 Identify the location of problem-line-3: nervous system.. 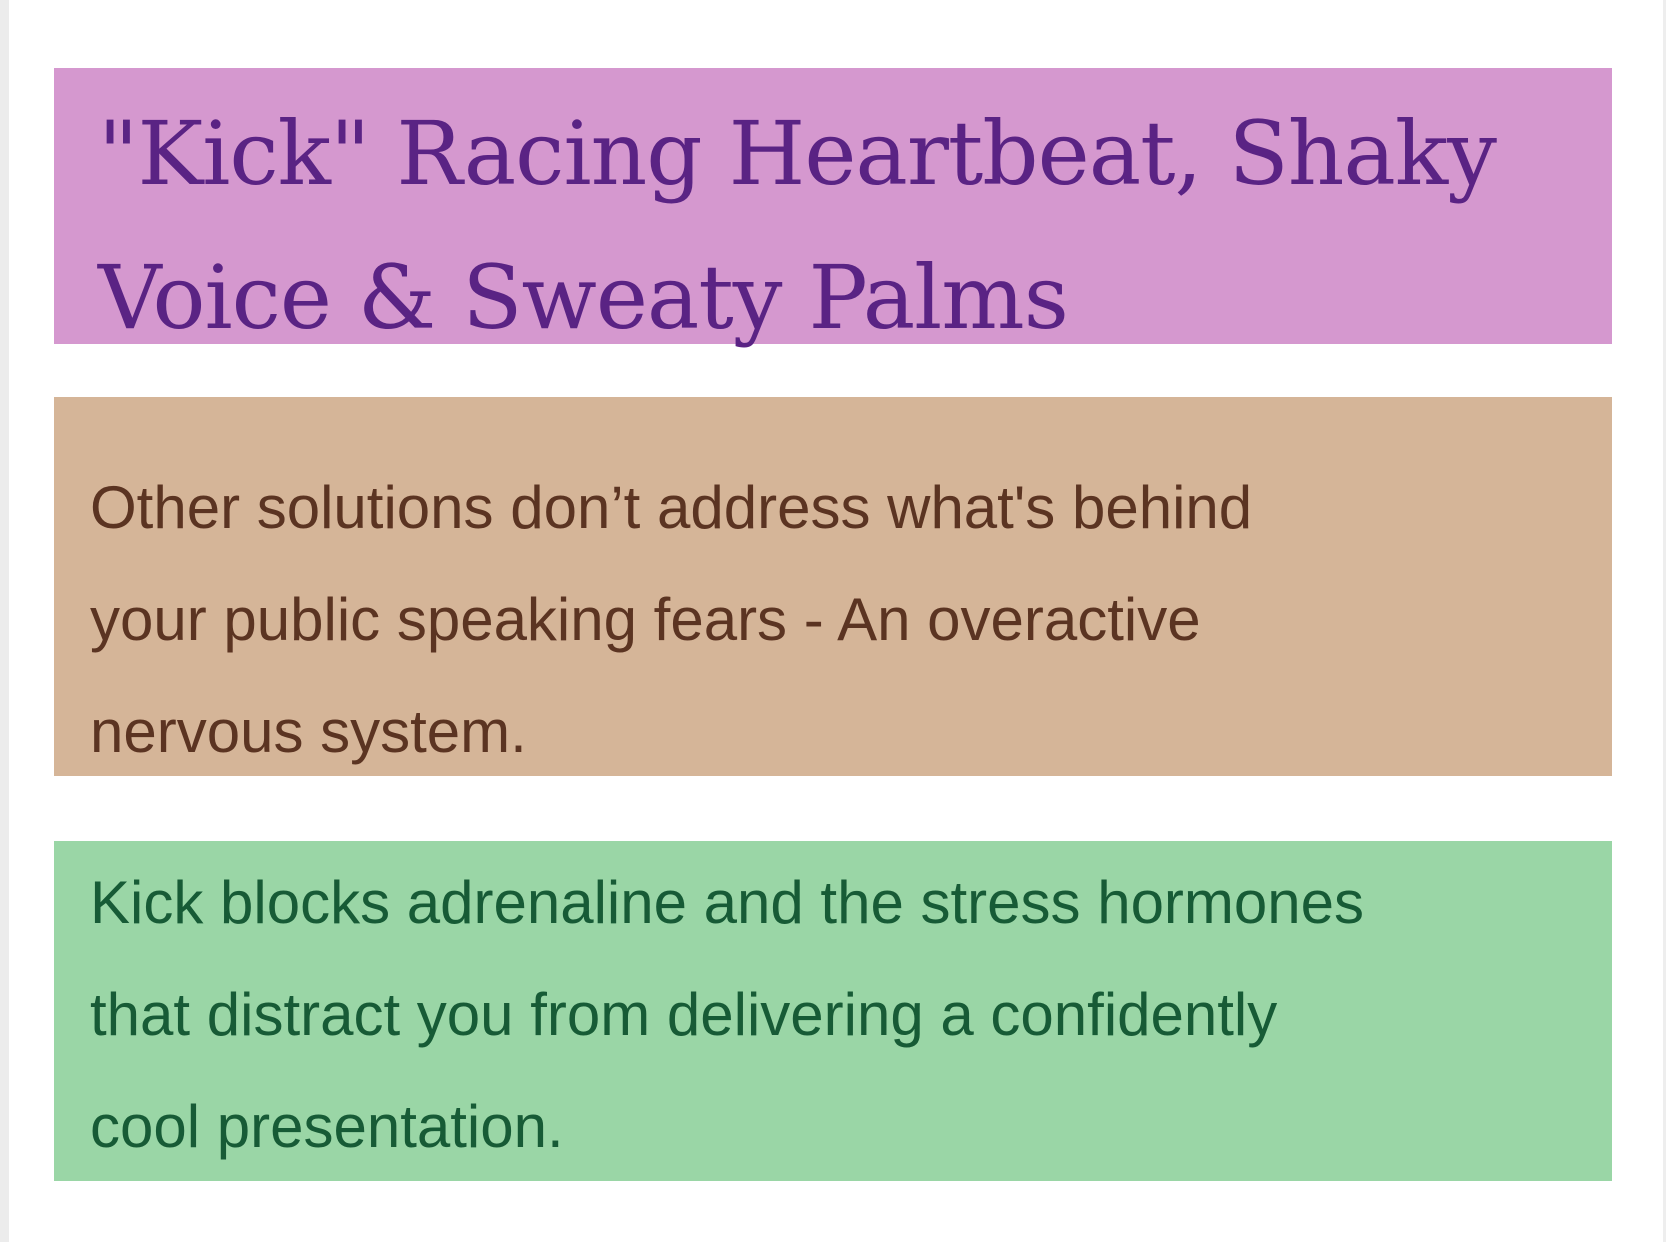
(308, 731).